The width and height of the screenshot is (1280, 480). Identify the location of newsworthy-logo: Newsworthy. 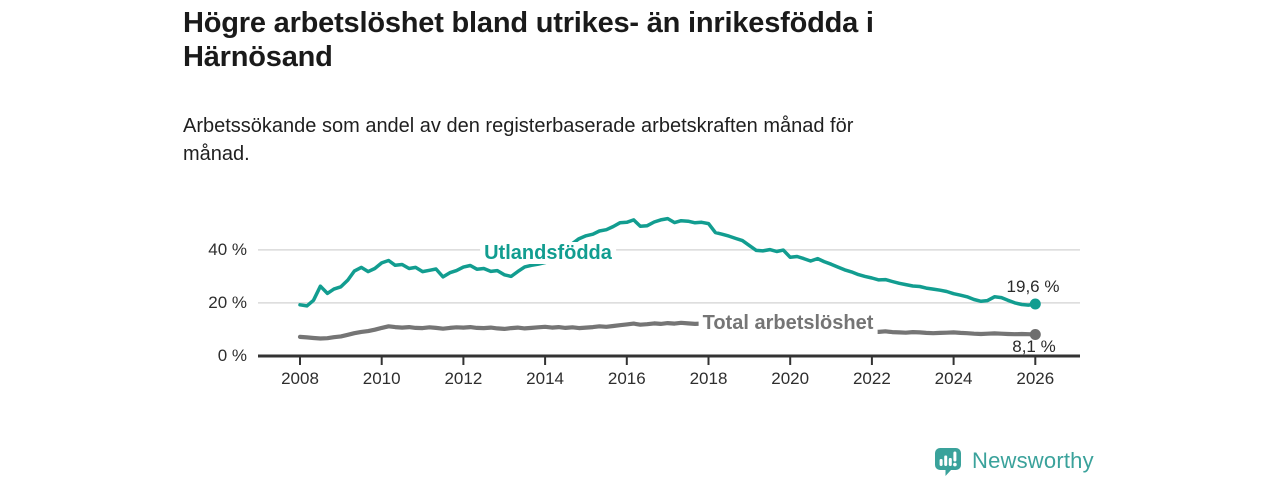
(1013, 461).